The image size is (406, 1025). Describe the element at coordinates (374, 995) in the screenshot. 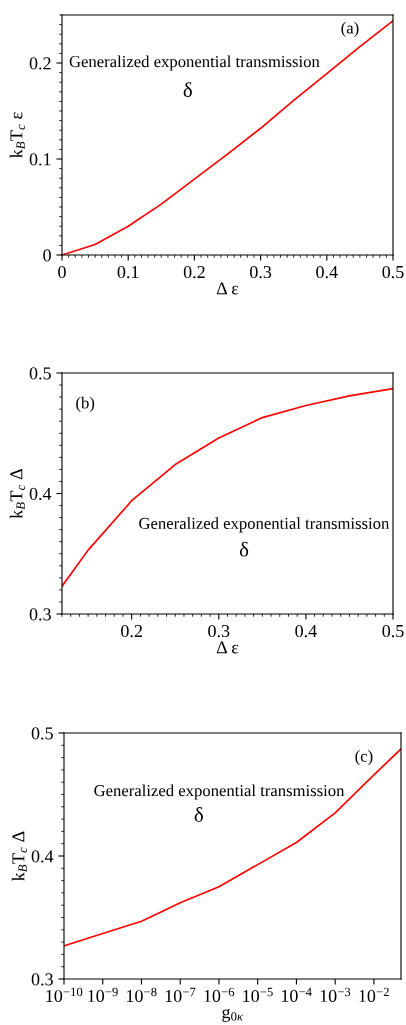

I see `x-tick-label: 10$^{−2}$` at that location.